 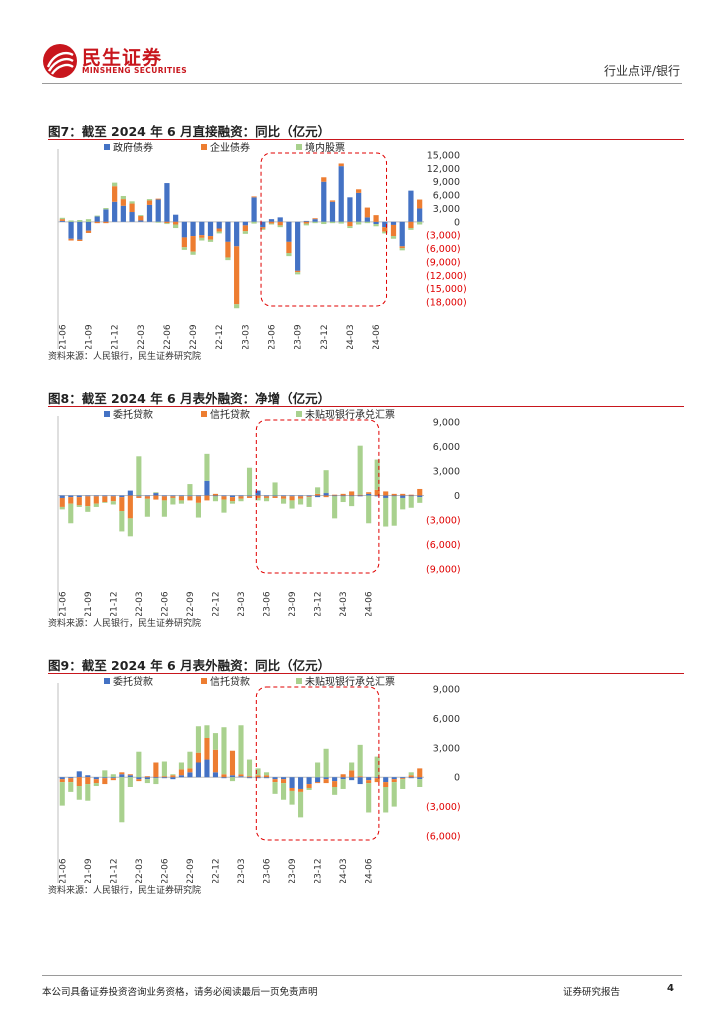 I want to click on x-tick-label: 2021-06, so click(x=63, y=870).